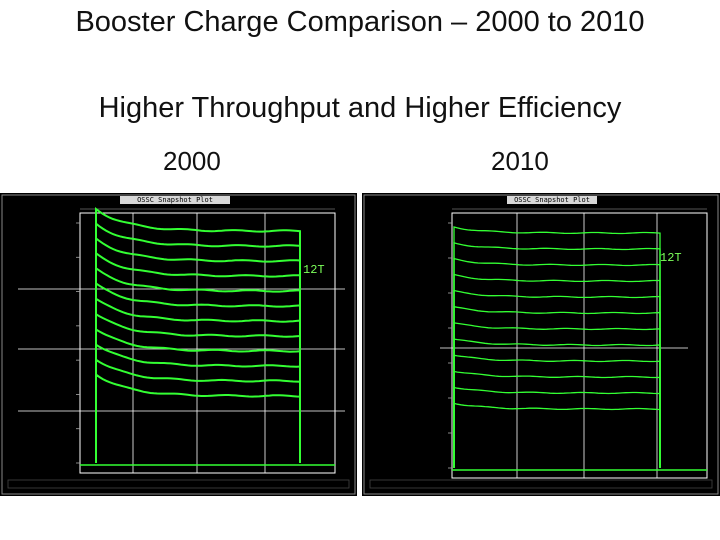 The image size is (720, 540). I want to click on slide-title: Booster Charge Comparison – 2000 to 2010, so click(360, 22).